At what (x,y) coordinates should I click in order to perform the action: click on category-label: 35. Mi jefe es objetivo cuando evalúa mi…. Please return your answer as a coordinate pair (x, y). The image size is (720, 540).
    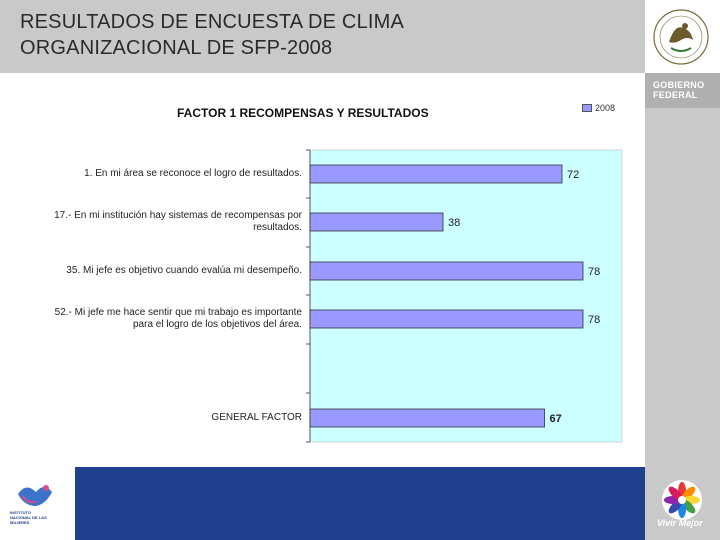
    Looking at the image, I should click on (157, 271).